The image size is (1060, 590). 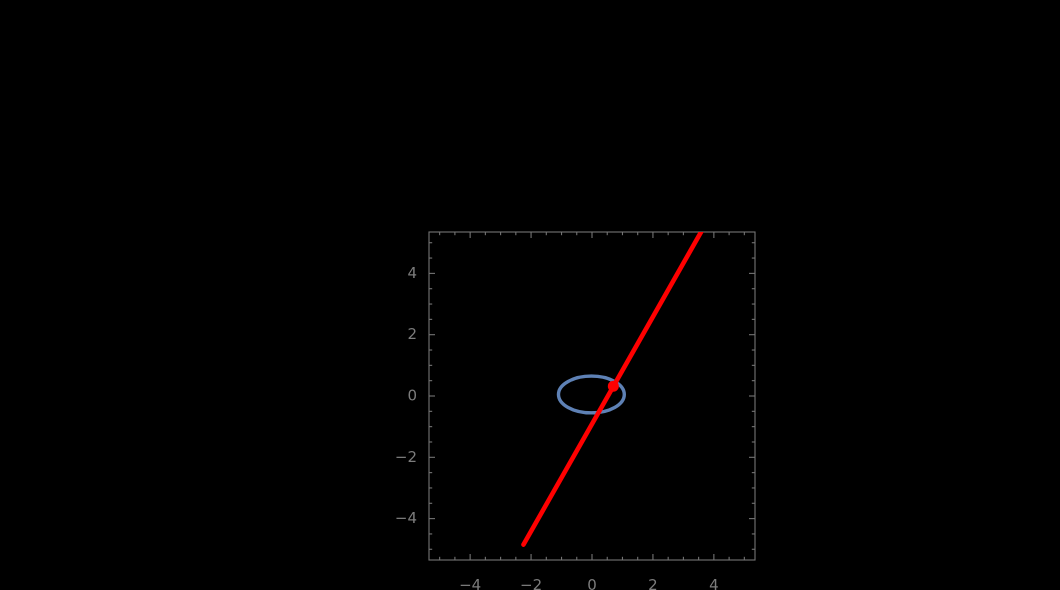 What do you see at coordinates (406, 518) in the screenshot?
I see `y-tick-label: −4` at bounding box center [406, 518].